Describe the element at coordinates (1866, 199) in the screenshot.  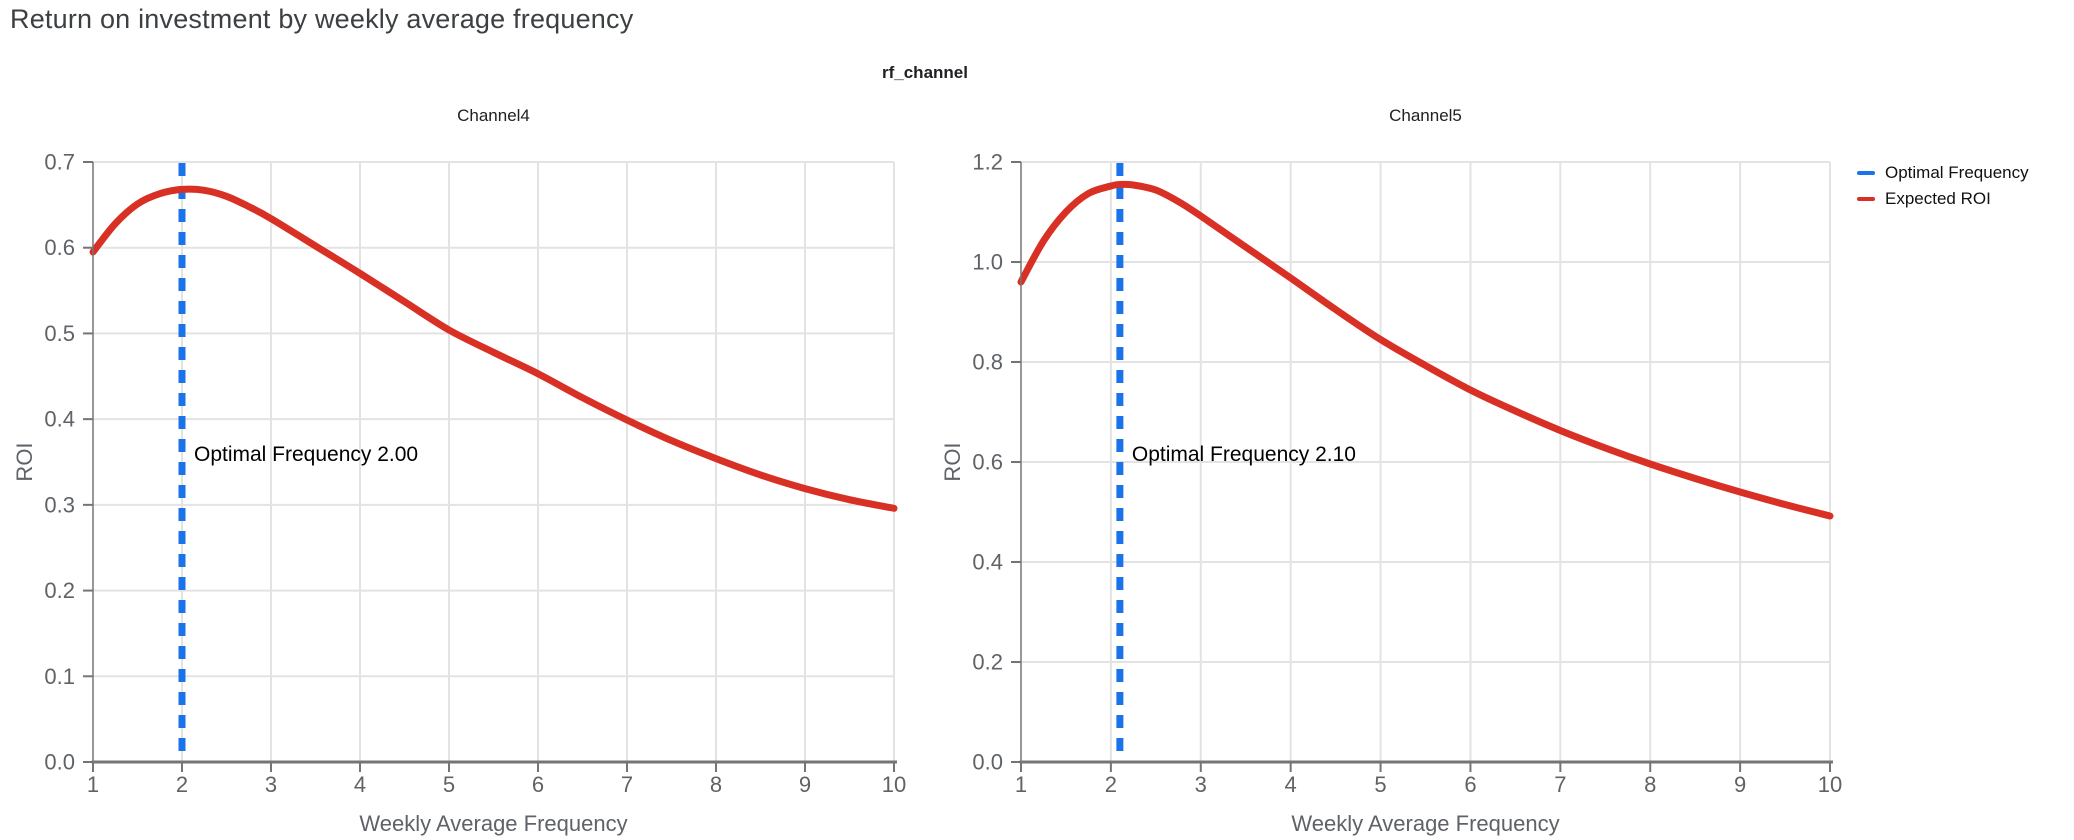
I see `expected-roi-line-swatch` at that location.